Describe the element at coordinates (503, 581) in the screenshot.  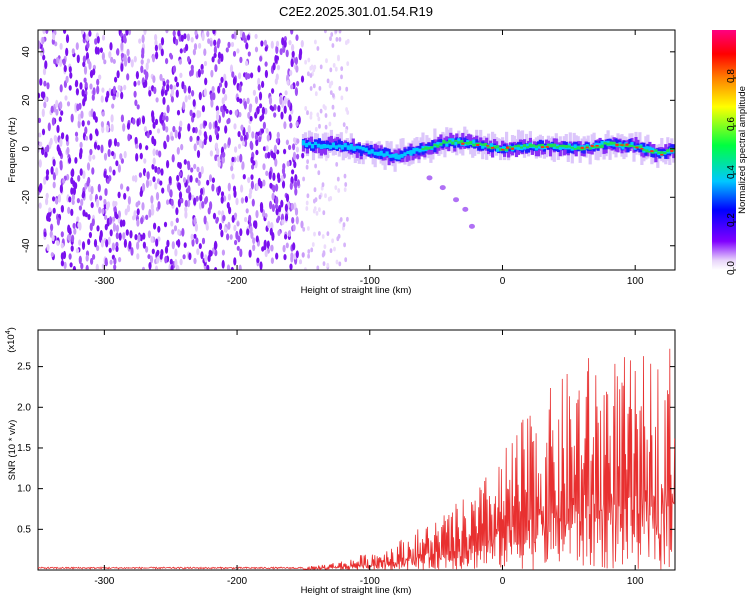
I see `snr-x-tick-label: 0` at that location.